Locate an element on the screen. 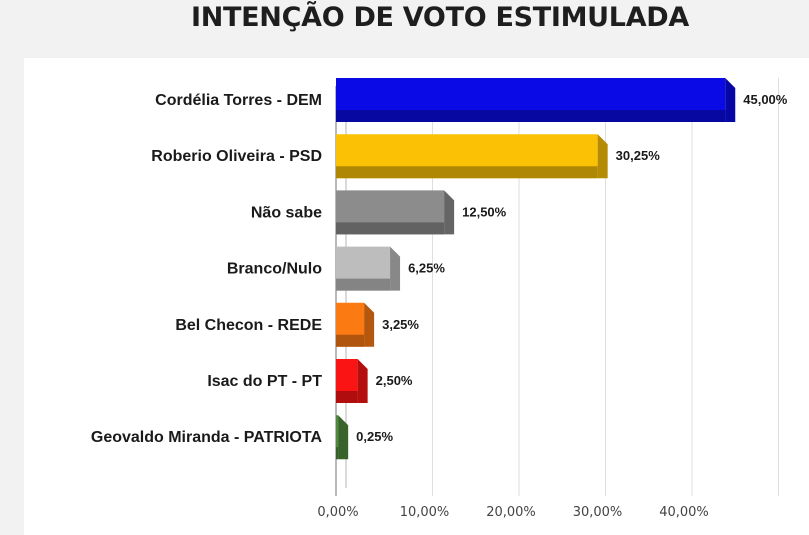  x-tick-label: 20,00% is located at coordinates (511, 512).